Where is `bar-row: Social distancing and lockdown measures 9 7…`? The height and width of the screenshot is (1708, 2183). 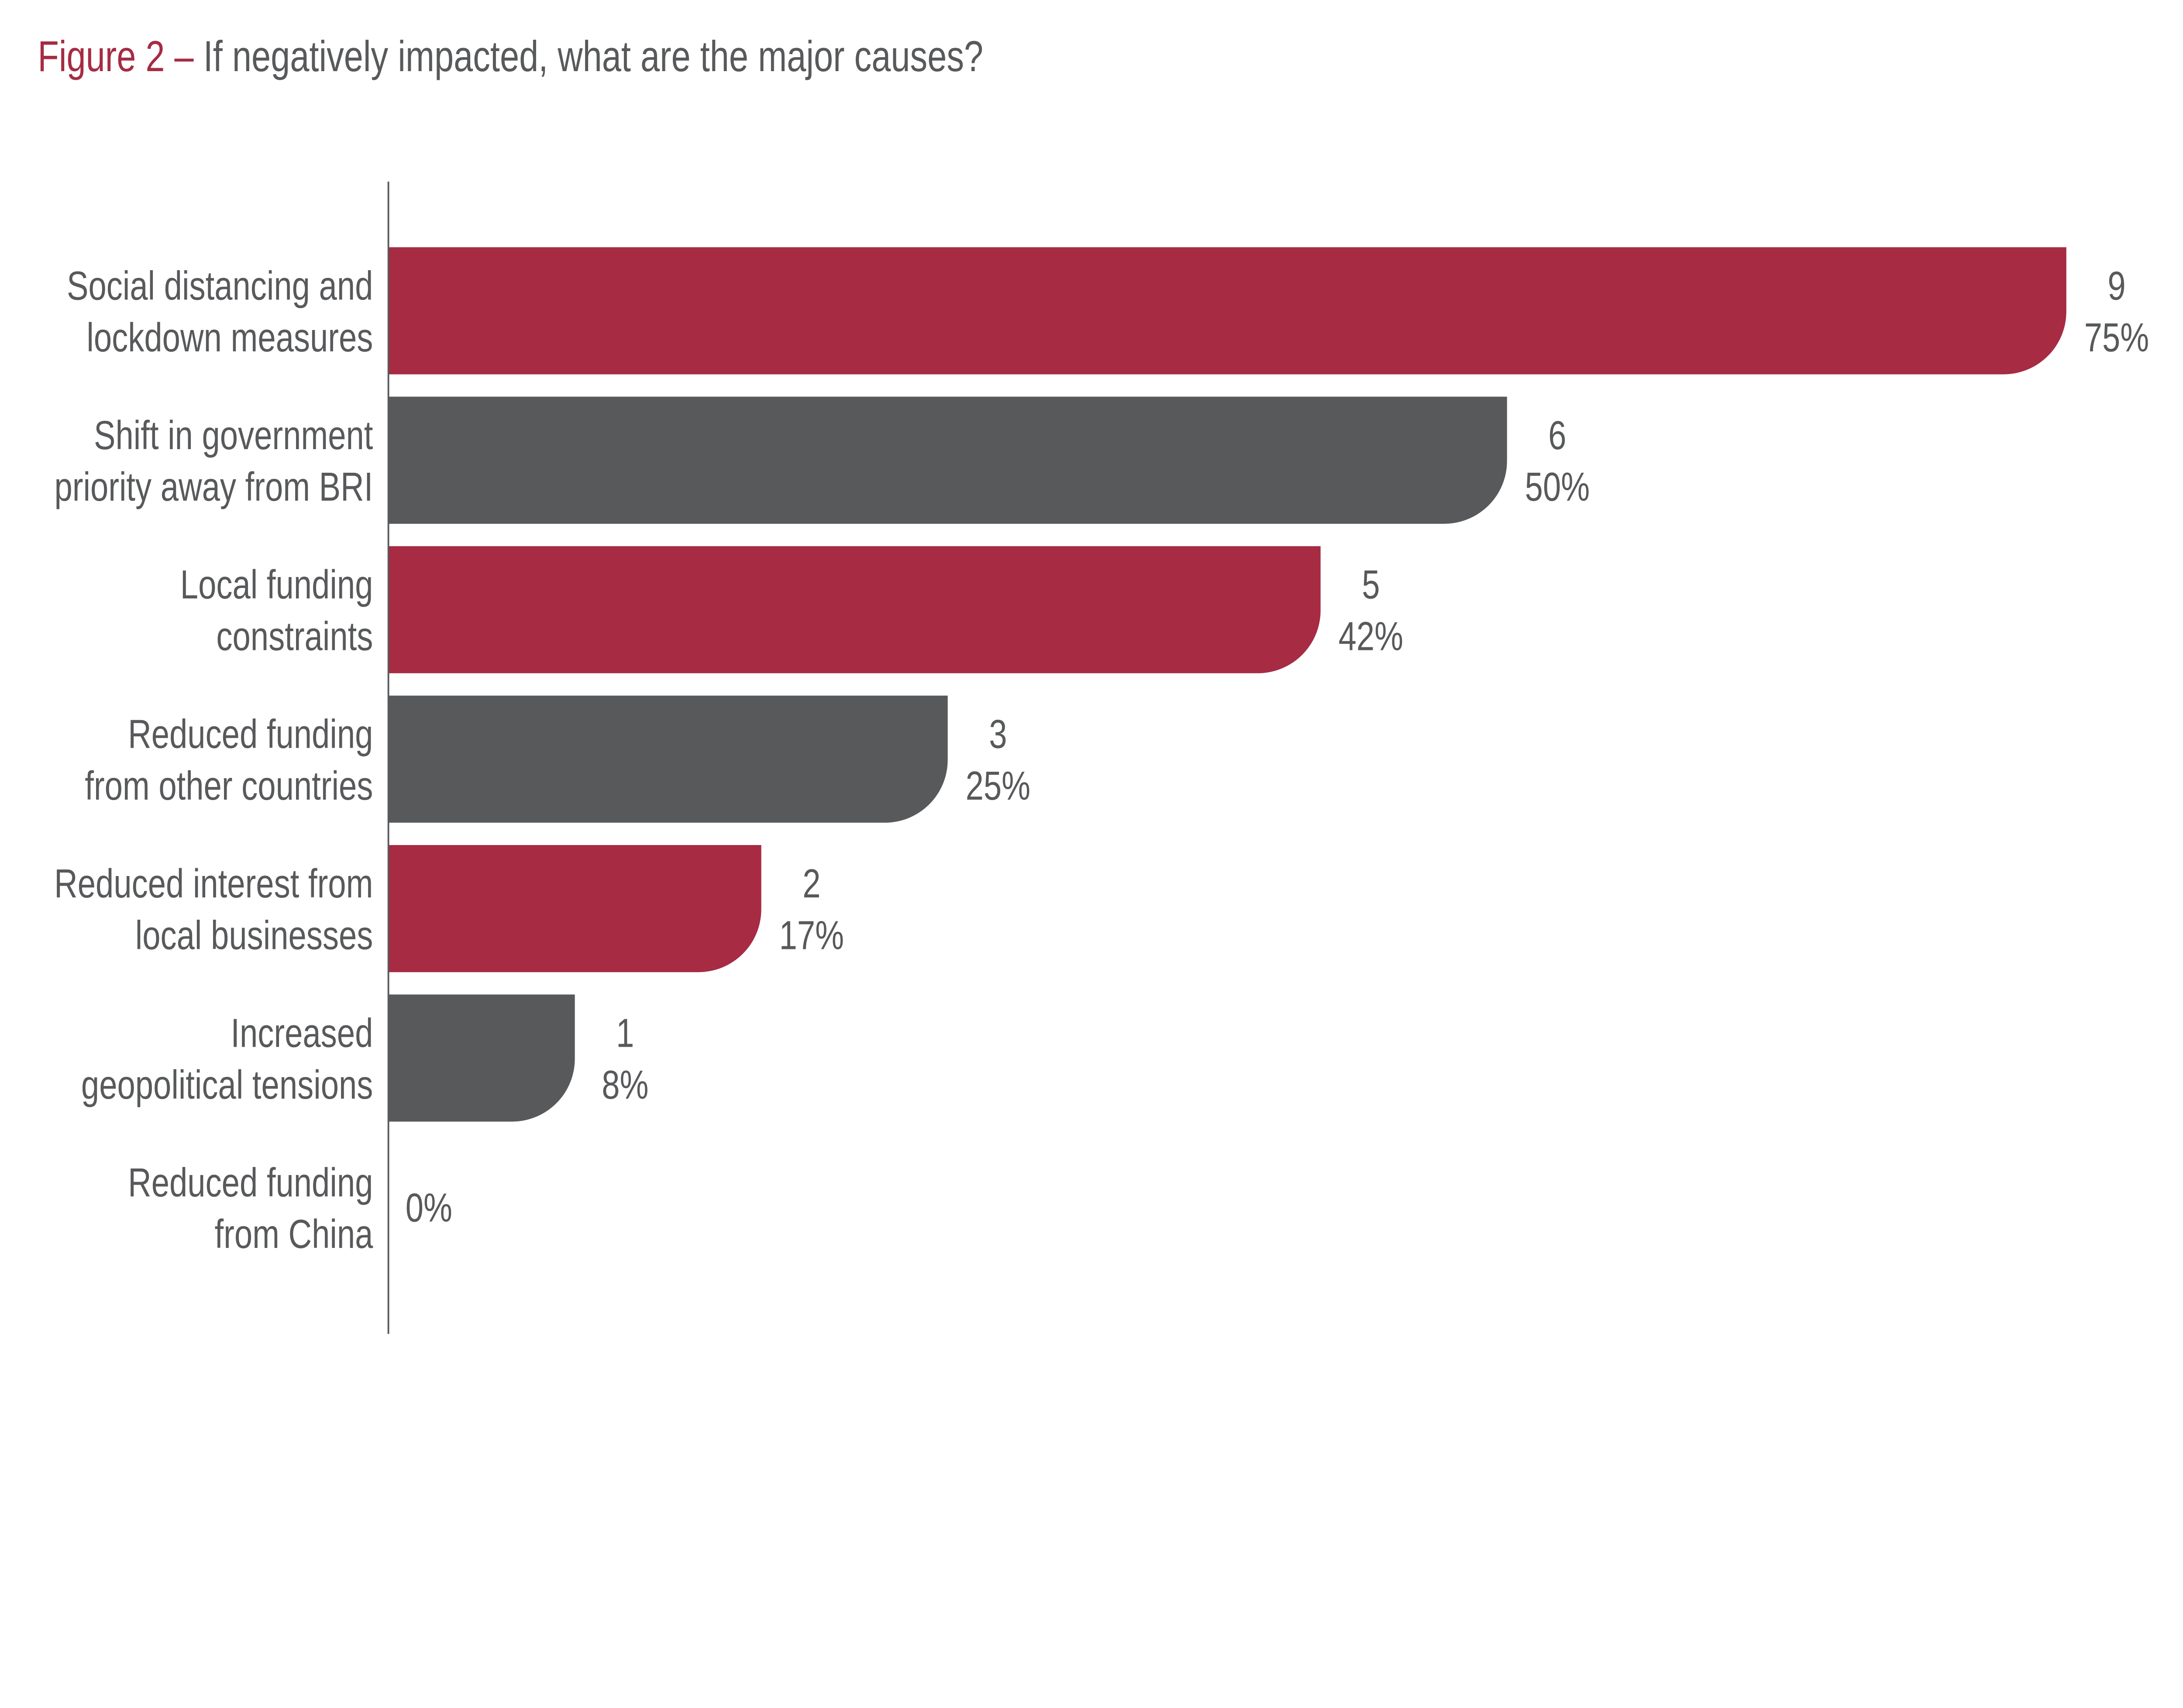 bar-row: Social distancing and lockdown measures 9 7… is located at coordinates (1108, 311).